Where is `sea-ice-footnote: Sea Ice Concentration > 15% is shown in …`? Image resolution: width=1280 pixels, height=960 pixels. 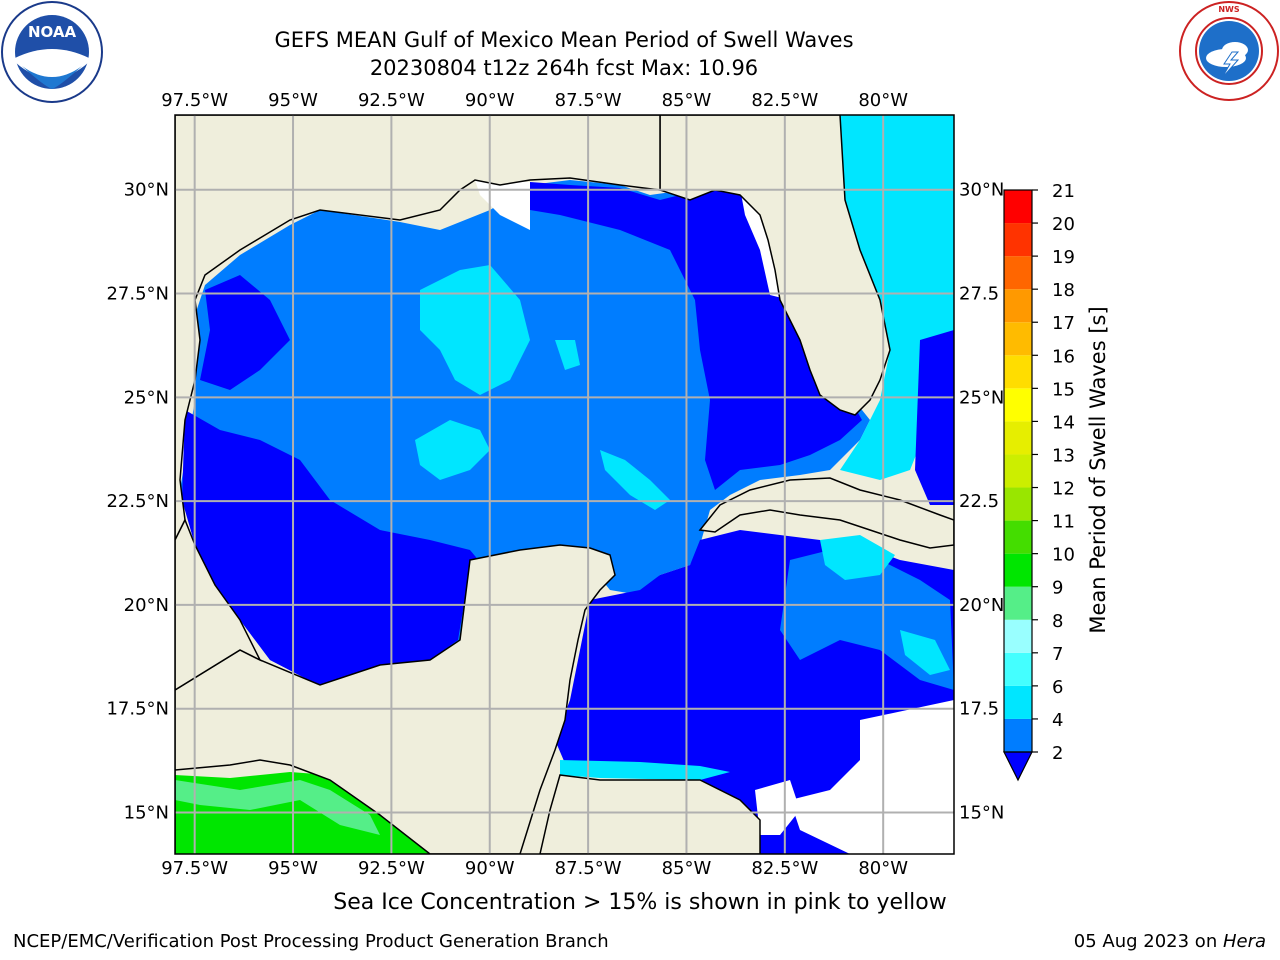
sea-ice-footnote: Sea Ice Concentration > 15% is shown in … is located at coordinates (640, 902).